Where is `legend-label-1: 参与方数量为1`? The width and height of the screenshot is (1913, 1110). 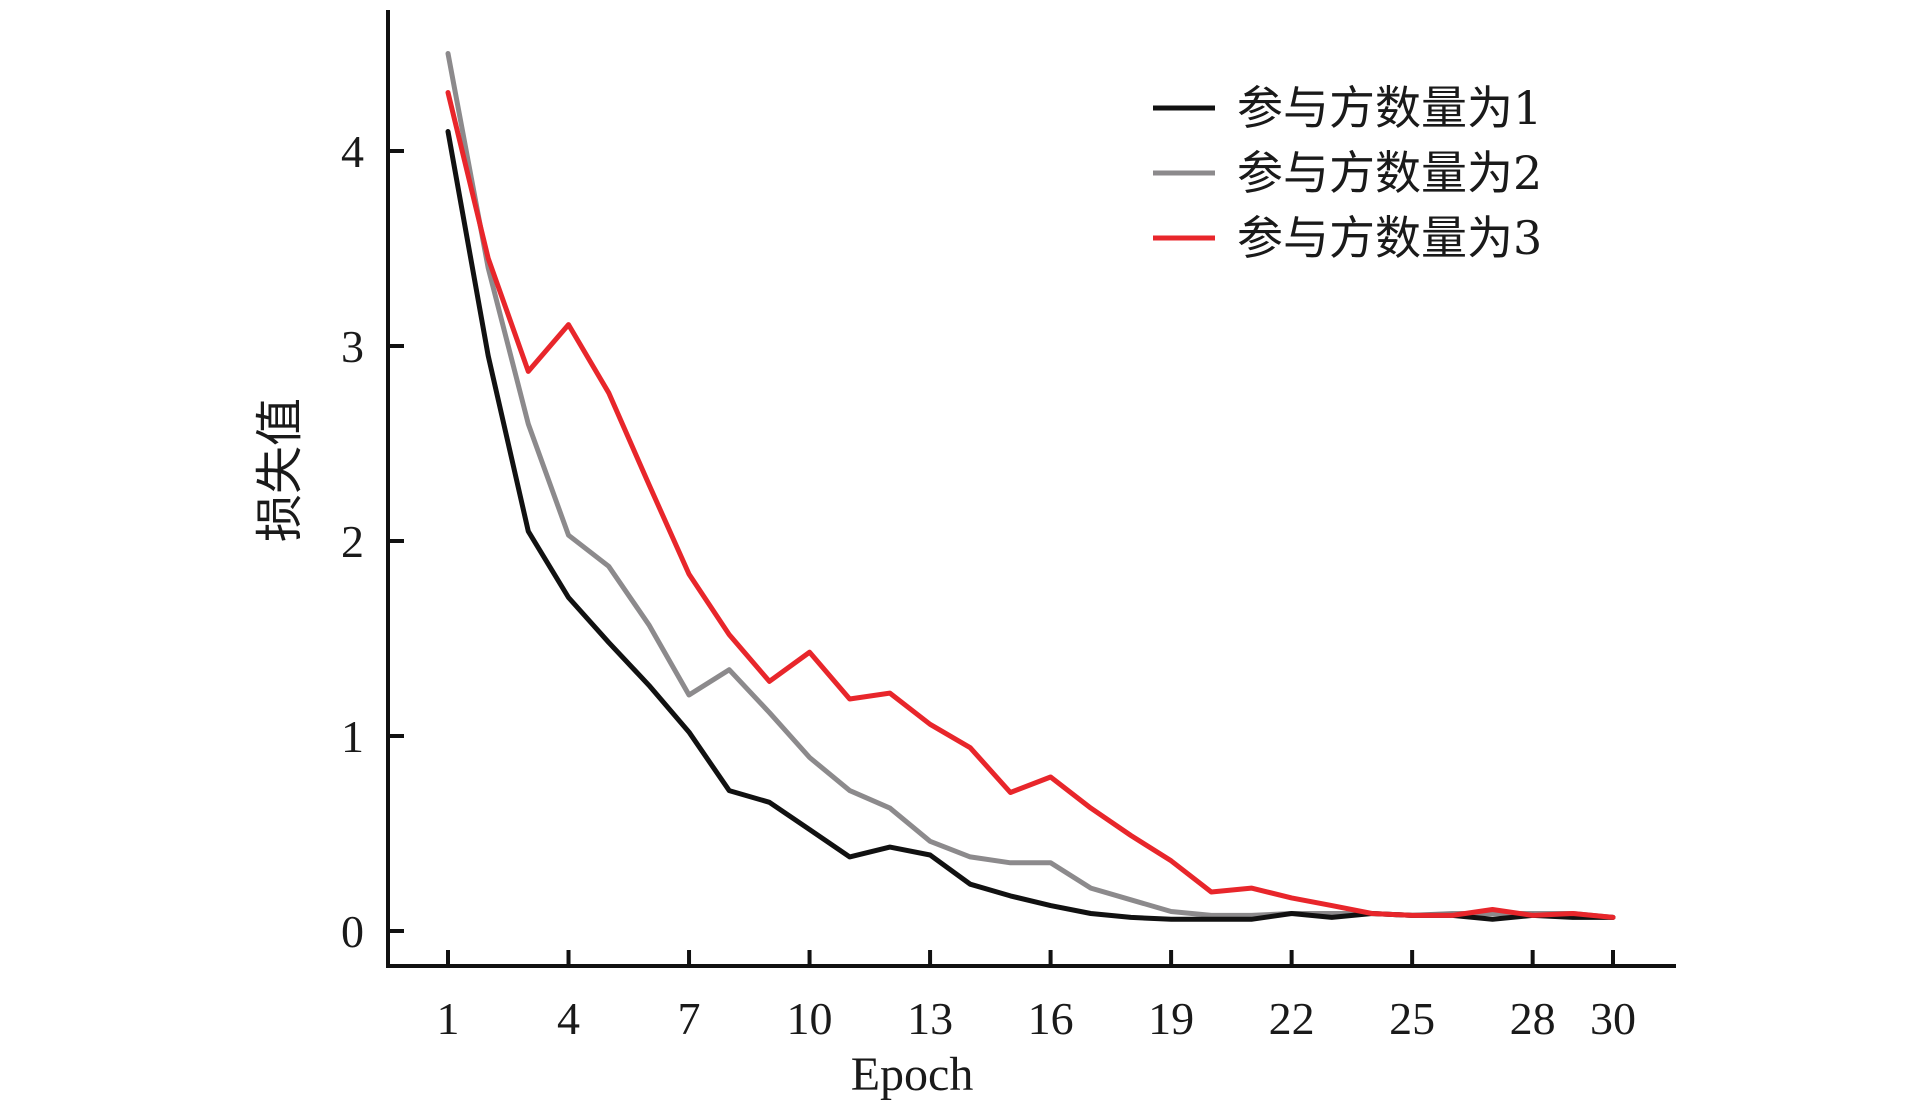
legend-label-1: 参与方数量为1 is located at coordinates (1389, 108).